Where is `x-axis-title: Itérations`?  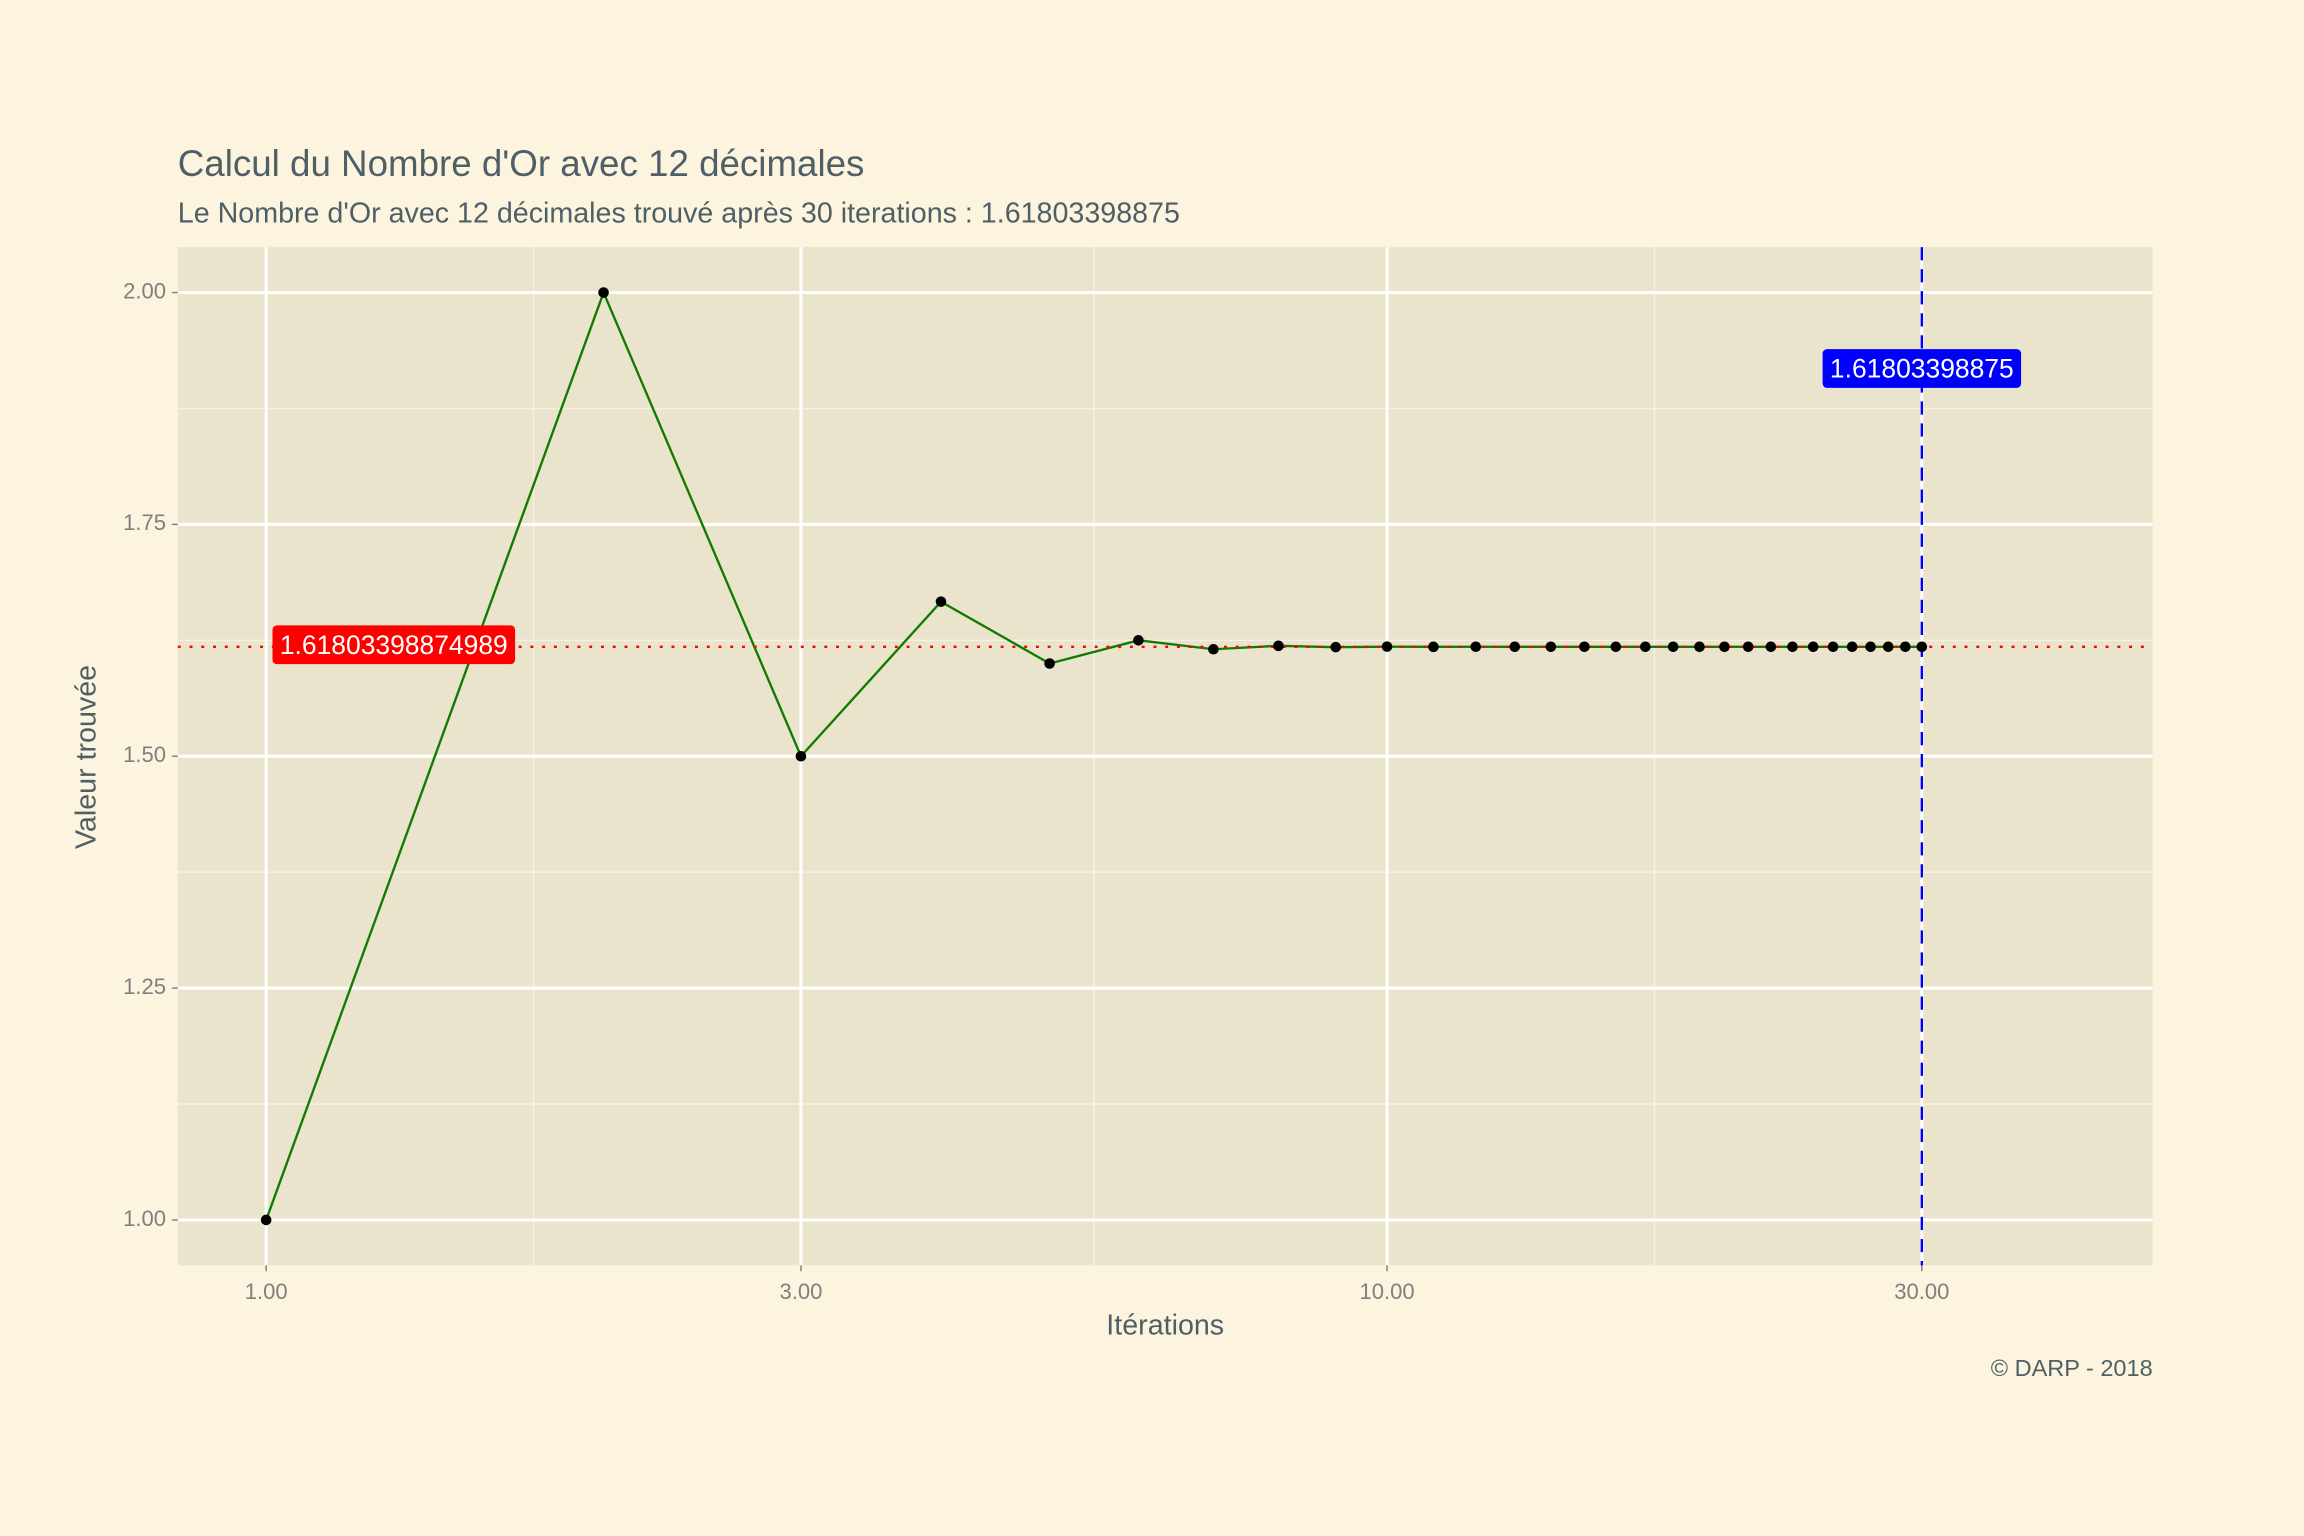
x-axis-title: Itérations is located at coordinates (1165, 1326).